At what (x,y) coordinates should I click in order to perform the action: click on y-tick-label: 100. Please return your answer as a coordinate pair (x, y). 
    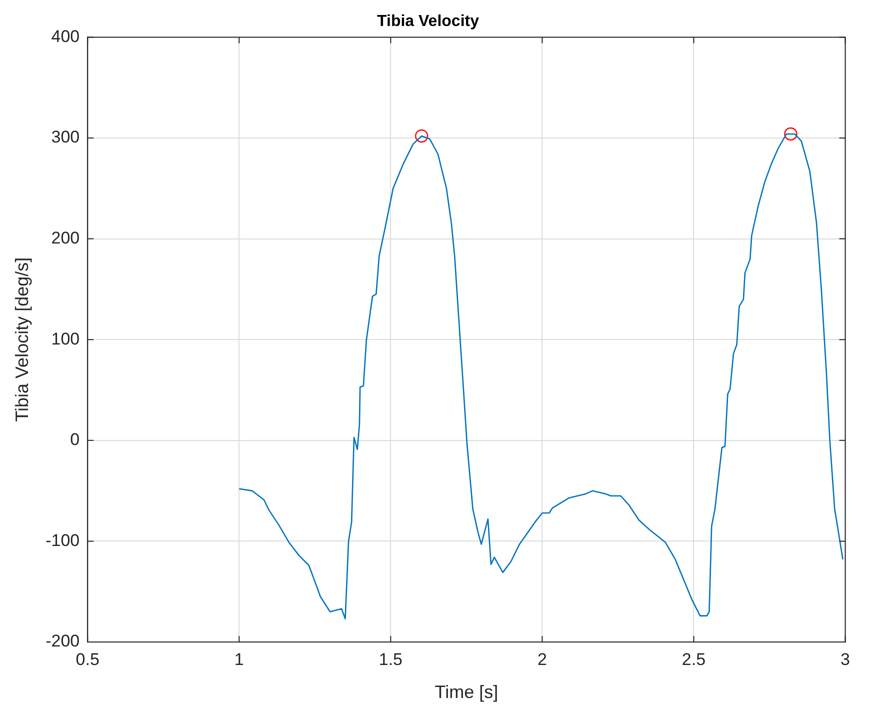
    Looking at the image, I should click on (65, 338).